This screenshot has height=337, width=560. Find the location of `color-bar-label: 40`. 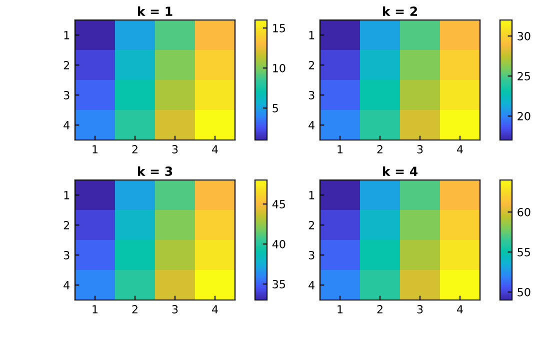

color-bar-label: 40 is located at coordinates (279, 244).